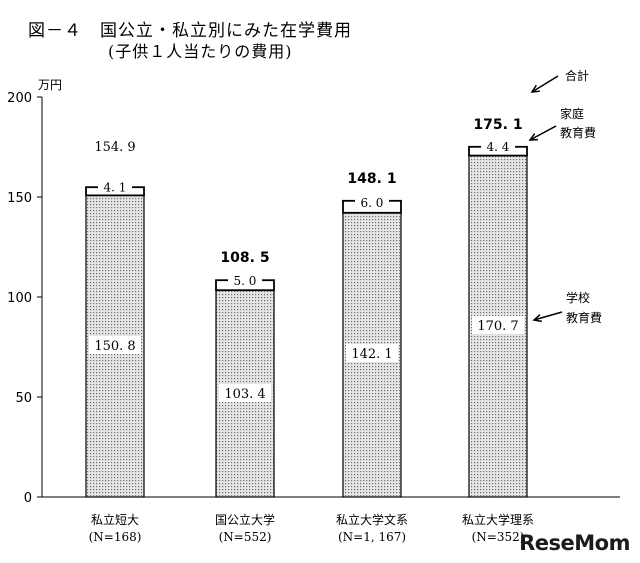 This screenshot has height=563, width=640. What do you see at coordinates (572, 113) in the screenshot?
I see `annotation-home-line1: 家庭` at bounding box center [572, 113].